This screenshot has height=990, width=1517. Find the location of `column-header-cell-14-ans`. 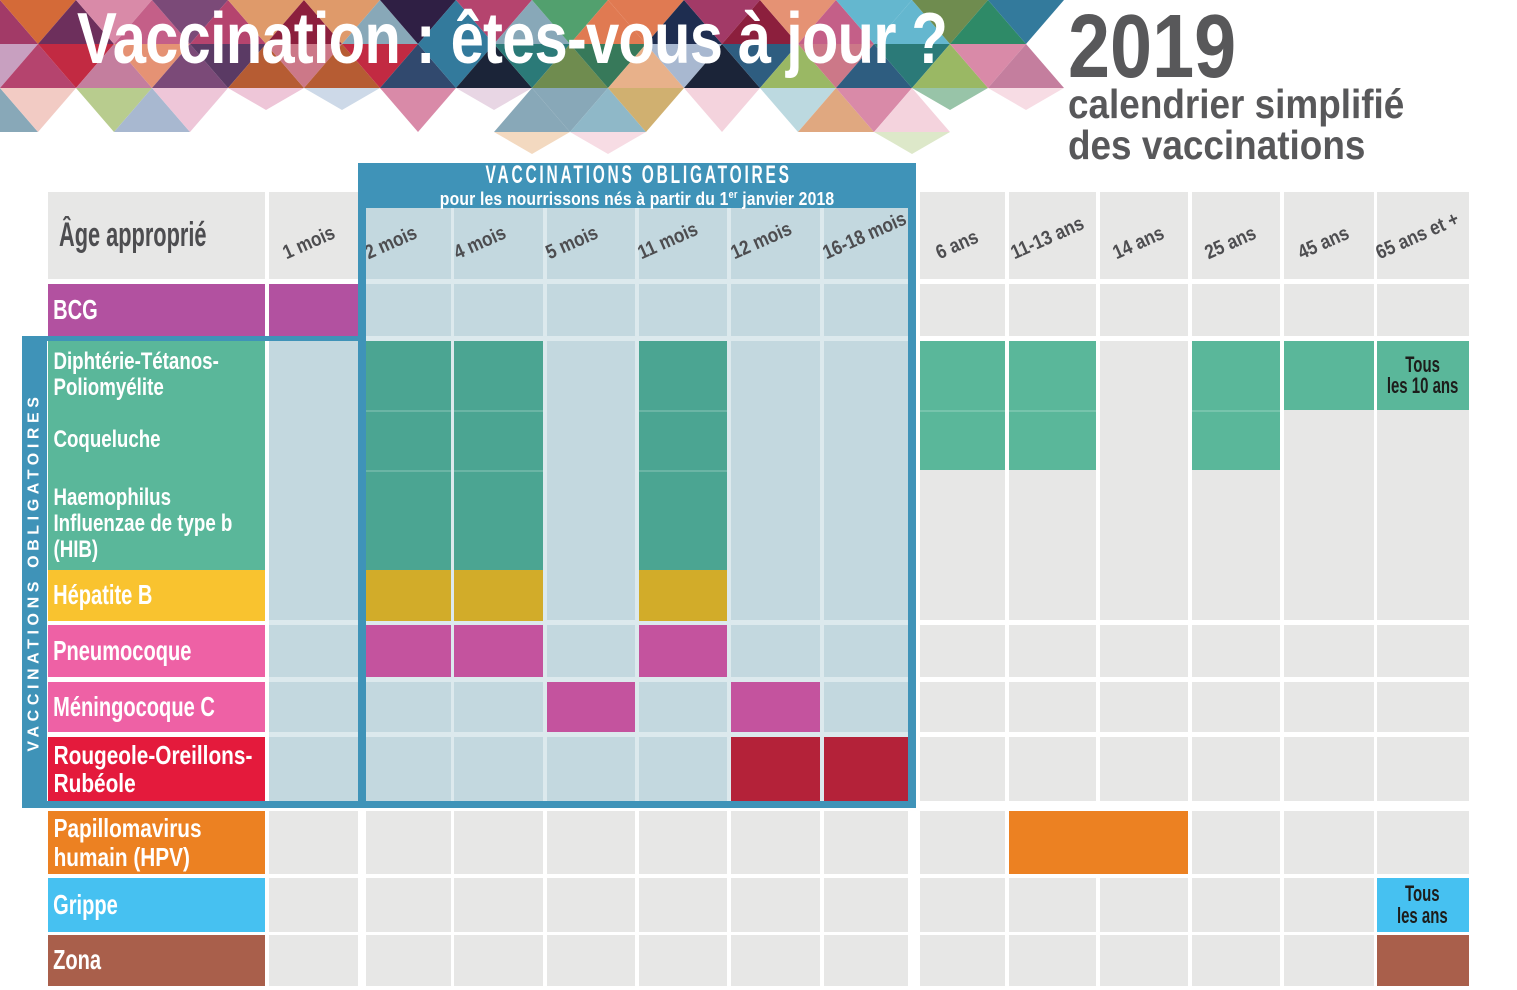

column-header-cell-14-ans is located at coordinates (1143, 235).